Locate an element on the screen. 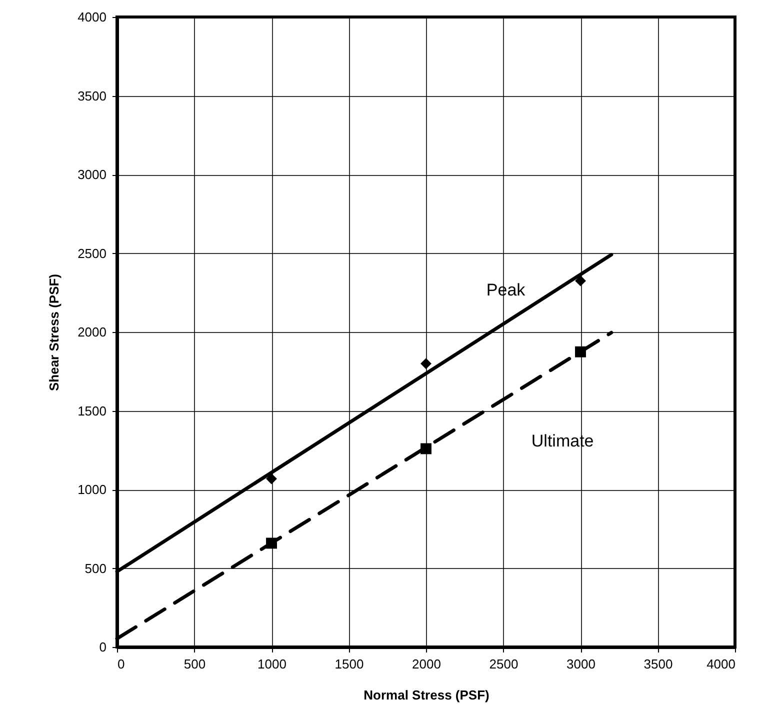 This screenshot has height=724, width=768. y-tick-label: 2500 is located at coordinates (92, 253).